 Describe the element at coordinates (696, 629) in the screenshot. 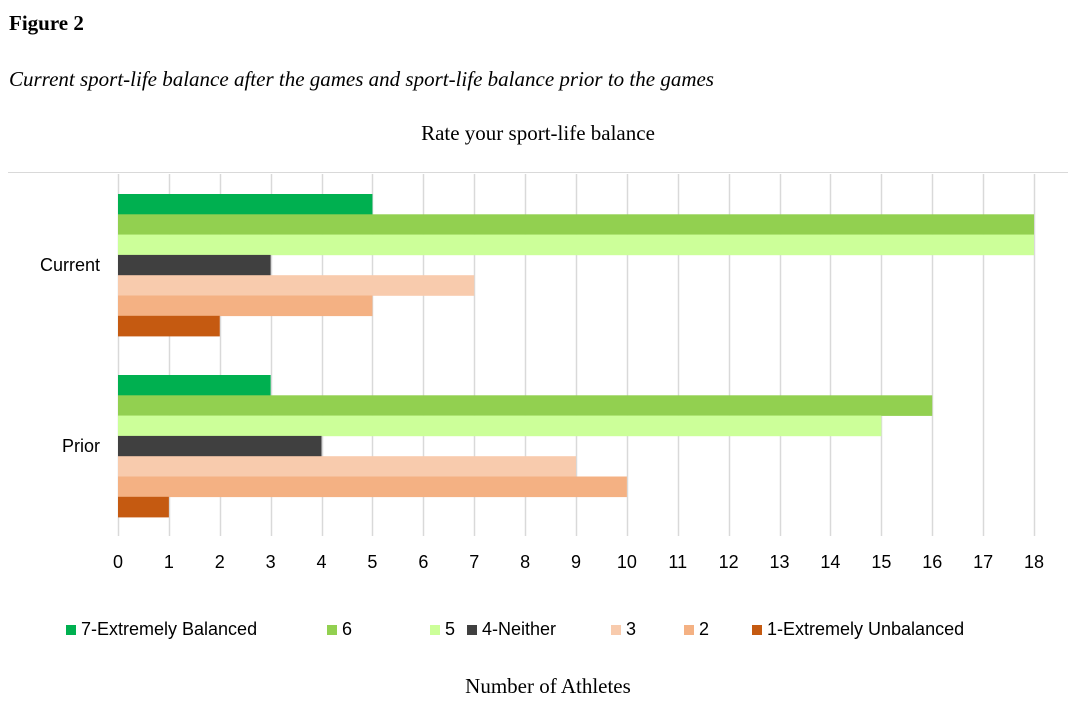

I see `legend-item: 2` at that location.